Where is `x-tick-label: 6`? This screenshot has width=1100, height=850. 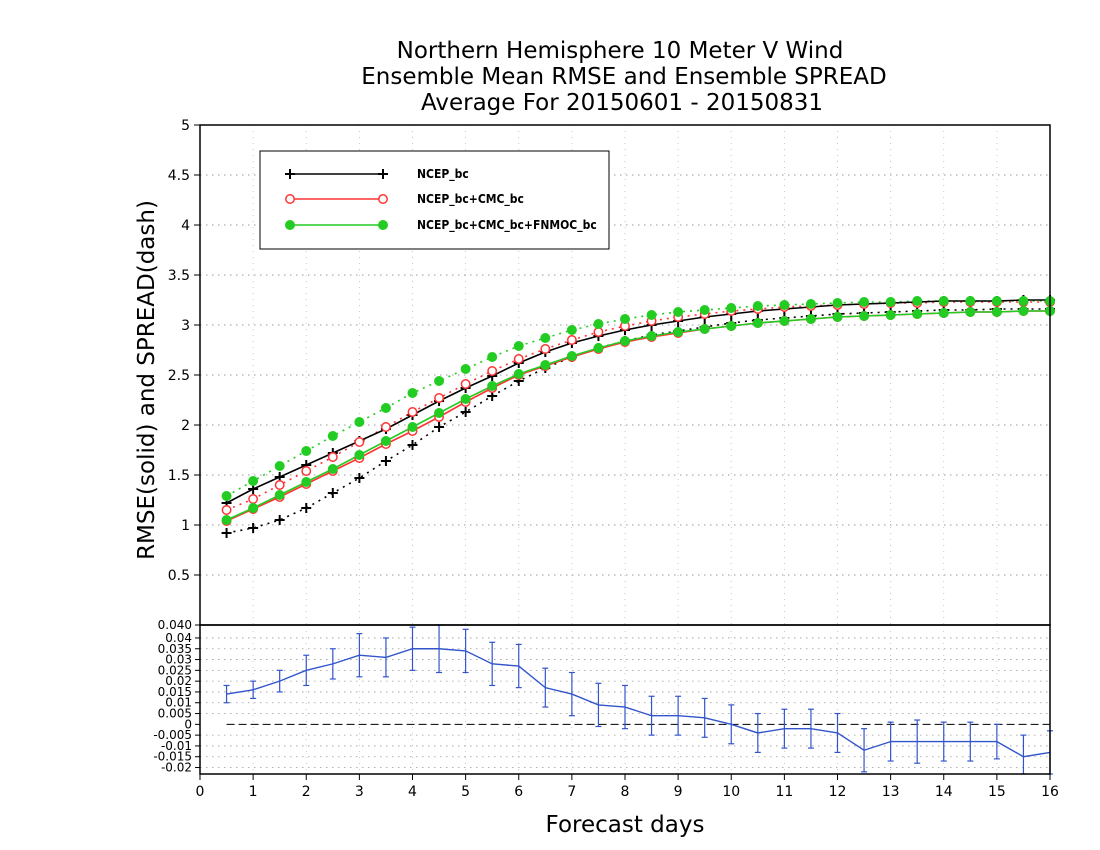
x-tick-label: 6 is located at coordinates (518, 792).